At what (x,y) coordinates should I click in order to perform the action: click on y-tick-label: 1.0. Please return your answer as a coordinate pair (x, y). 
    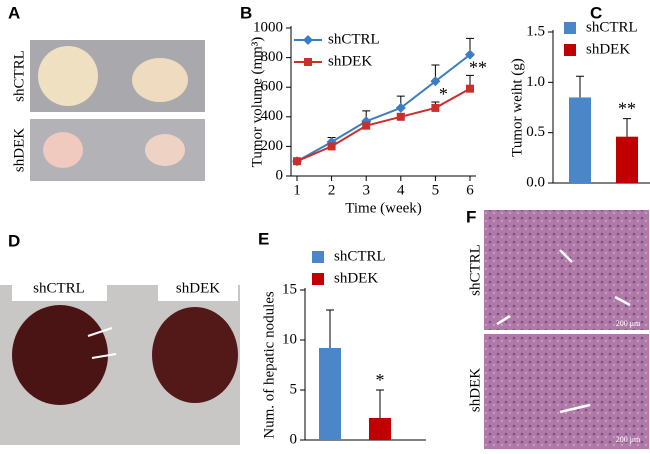
    Looking at the image, I should click on (535, 82).